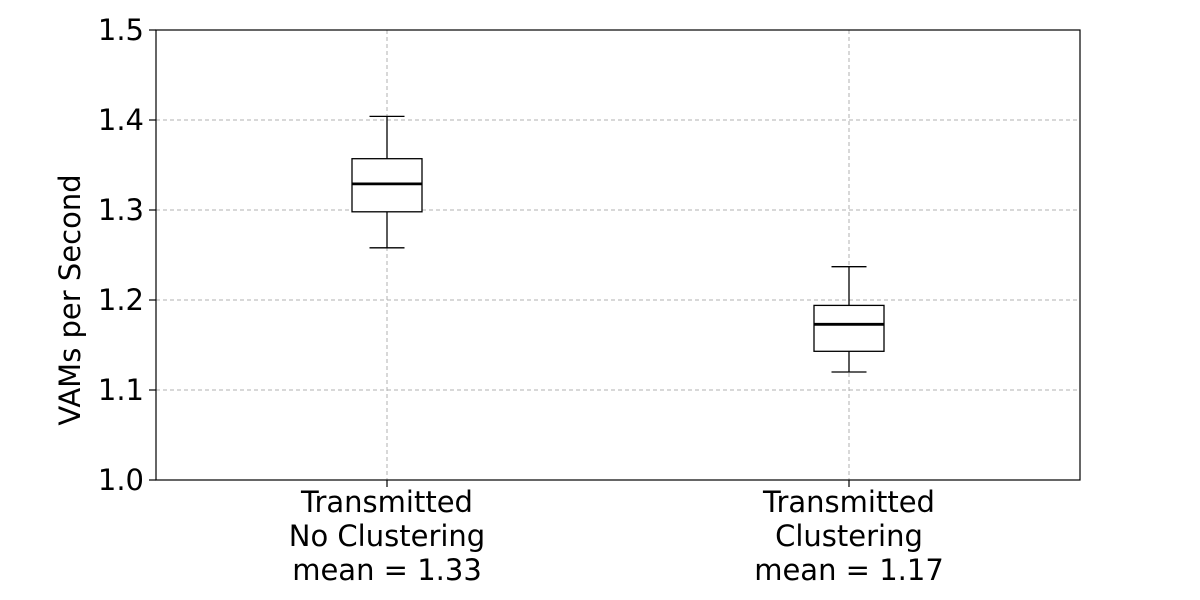  I want to click on y-tick-label: 1.5, so click(121, 30).